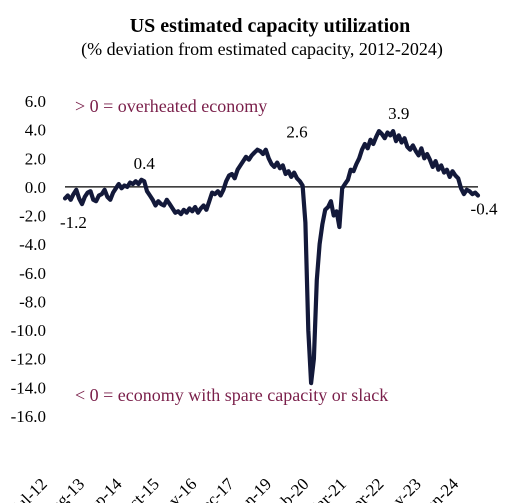 This screenshot has width=515, height=503. What do you see at coordinates (28, 416) in the screenshot?
I see `y-tick-label: -16.0` at bounding box center [28, 416].